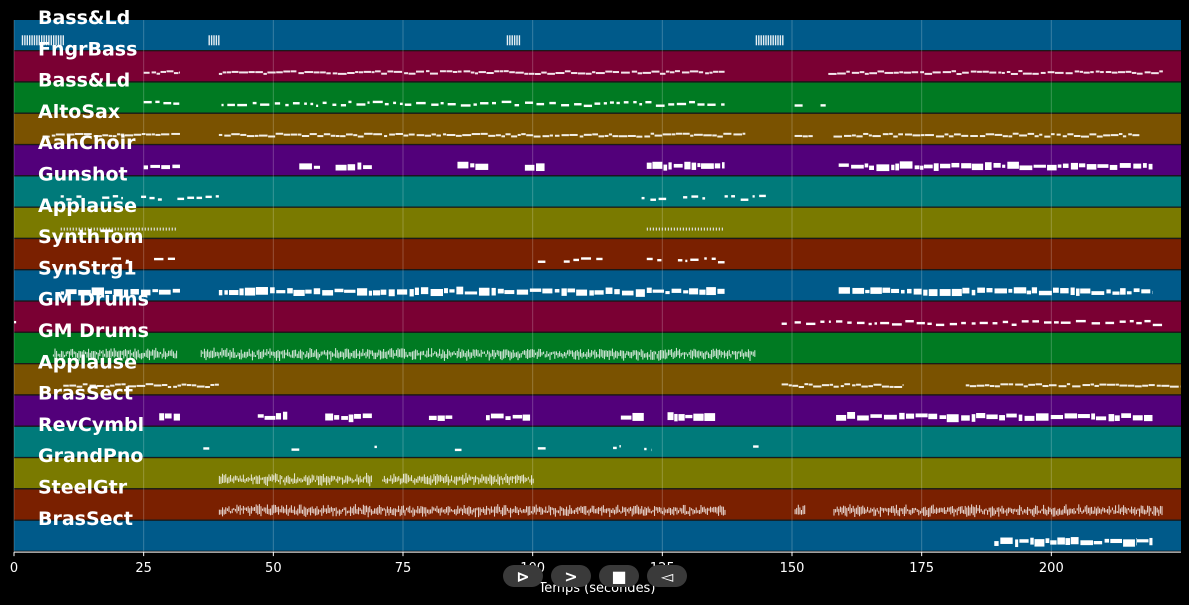 The width and height of the screenshot is (1189, 605). What do you see at coordinates (87, 268) in the screenshot?
I see `track-label: SynStrg1` at bounding box center [87, 268].